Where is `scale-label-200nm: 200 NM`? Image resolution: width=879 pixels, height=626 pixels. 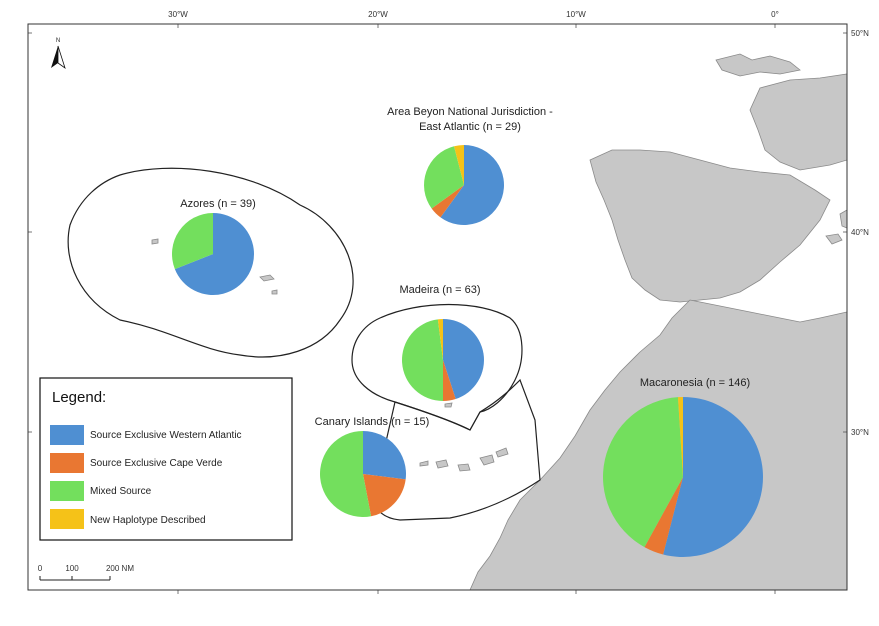 scale-label-200nm: 200 NM is located at coordinates (120, 568).